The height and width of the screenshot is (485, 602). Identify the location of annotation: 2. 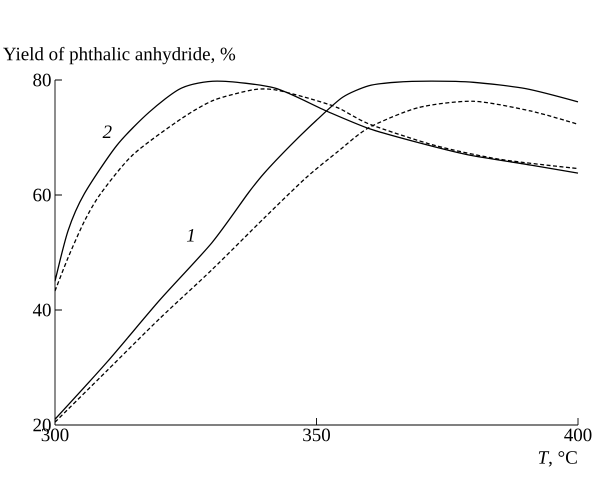
(107, 131).